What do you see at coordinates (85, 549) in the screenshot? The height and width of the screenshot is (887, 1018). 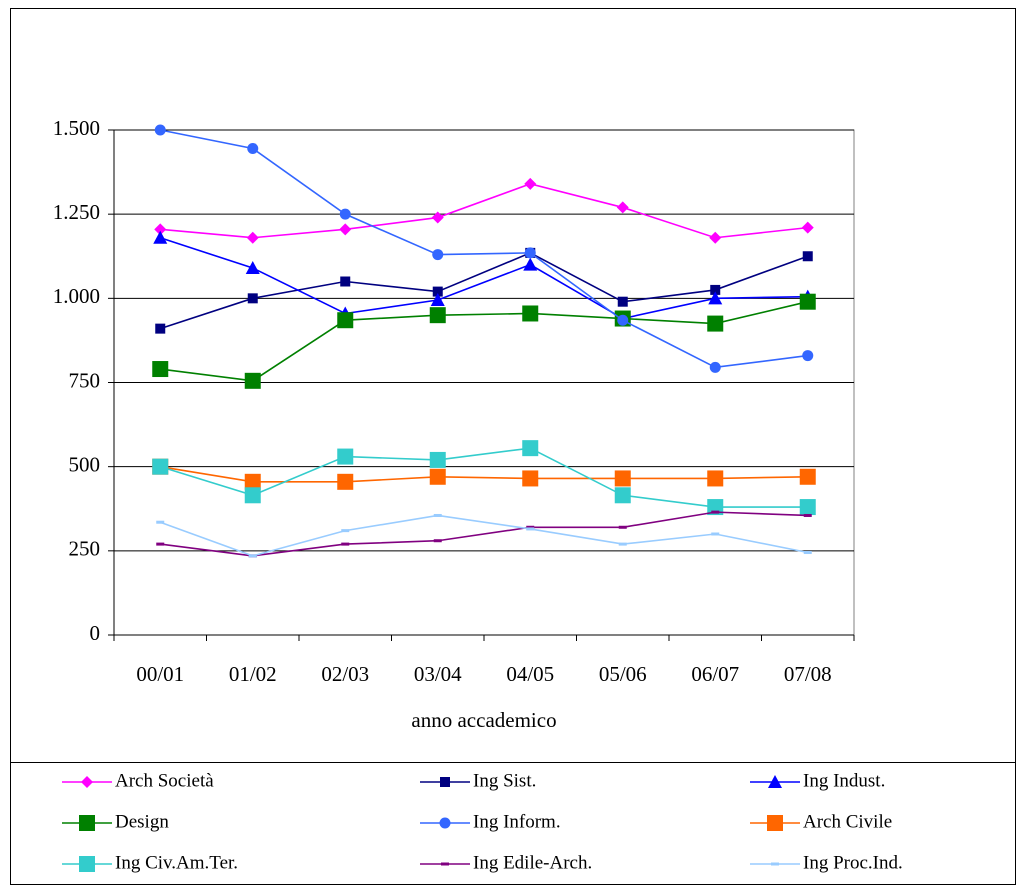 I see `y-tick-label: 250` at bounding box center [85, 549].